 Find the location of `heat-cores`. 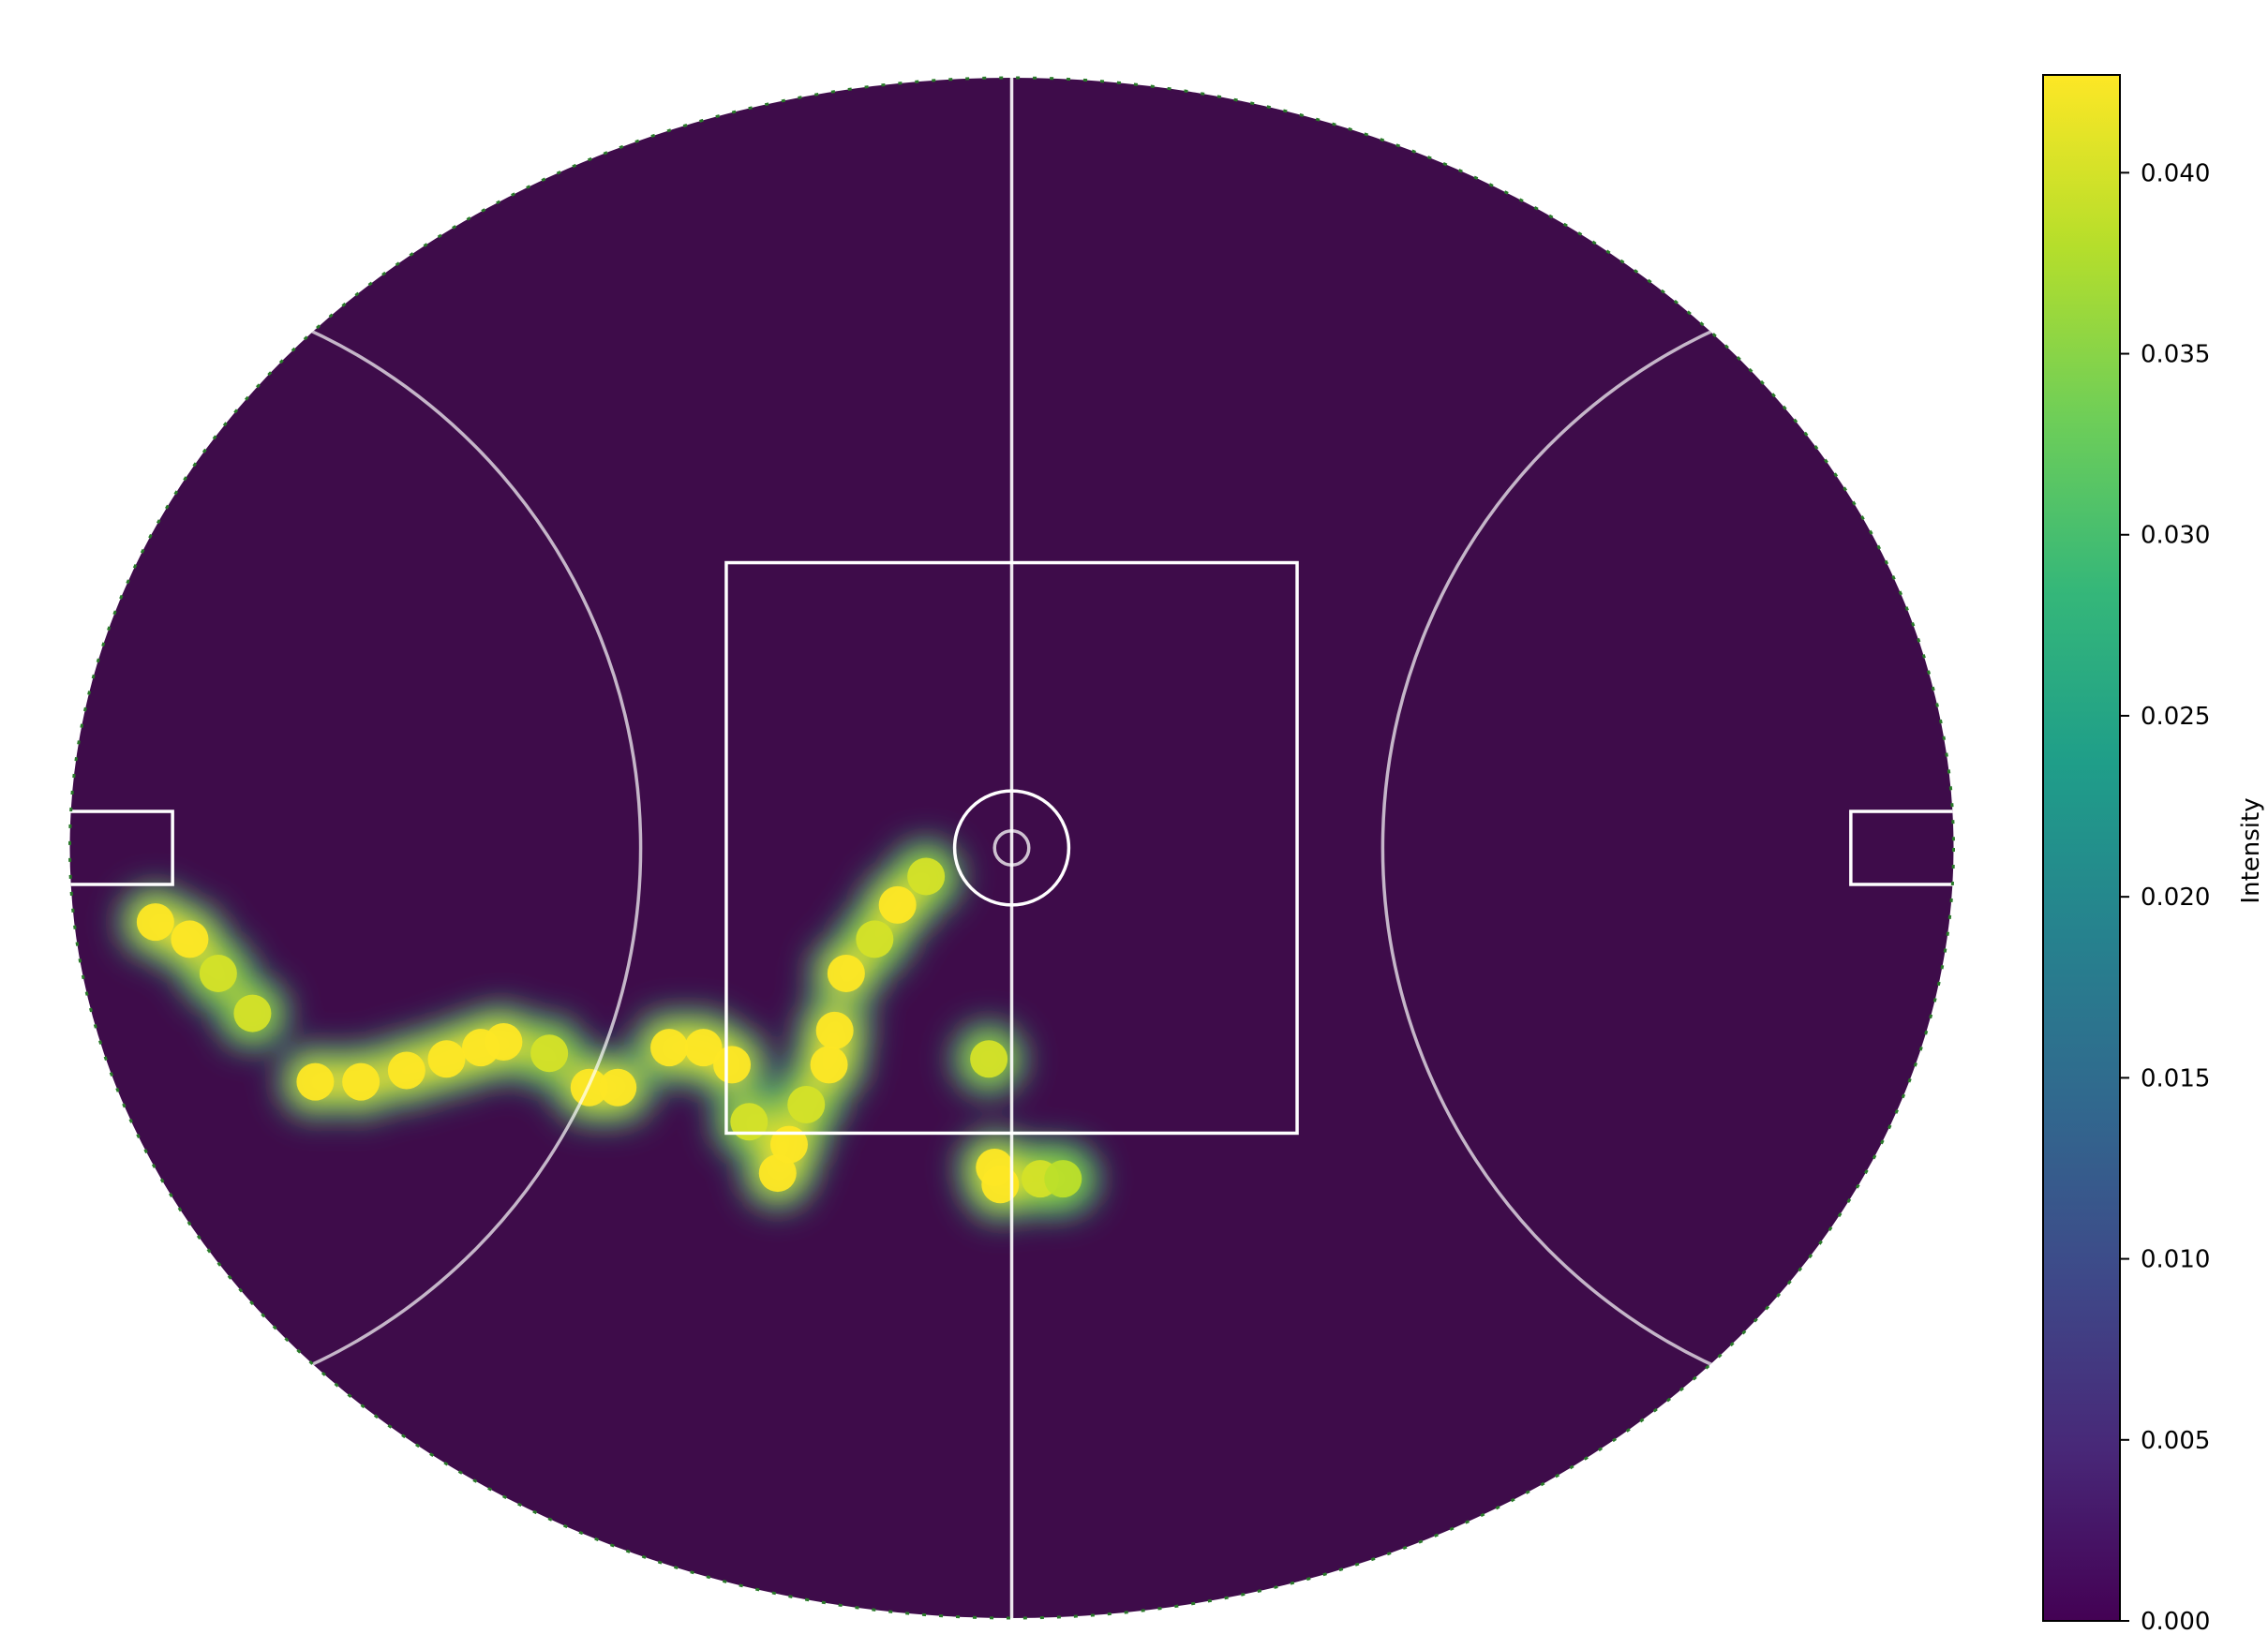

heat-cores is located at coordinates (609, 1031).